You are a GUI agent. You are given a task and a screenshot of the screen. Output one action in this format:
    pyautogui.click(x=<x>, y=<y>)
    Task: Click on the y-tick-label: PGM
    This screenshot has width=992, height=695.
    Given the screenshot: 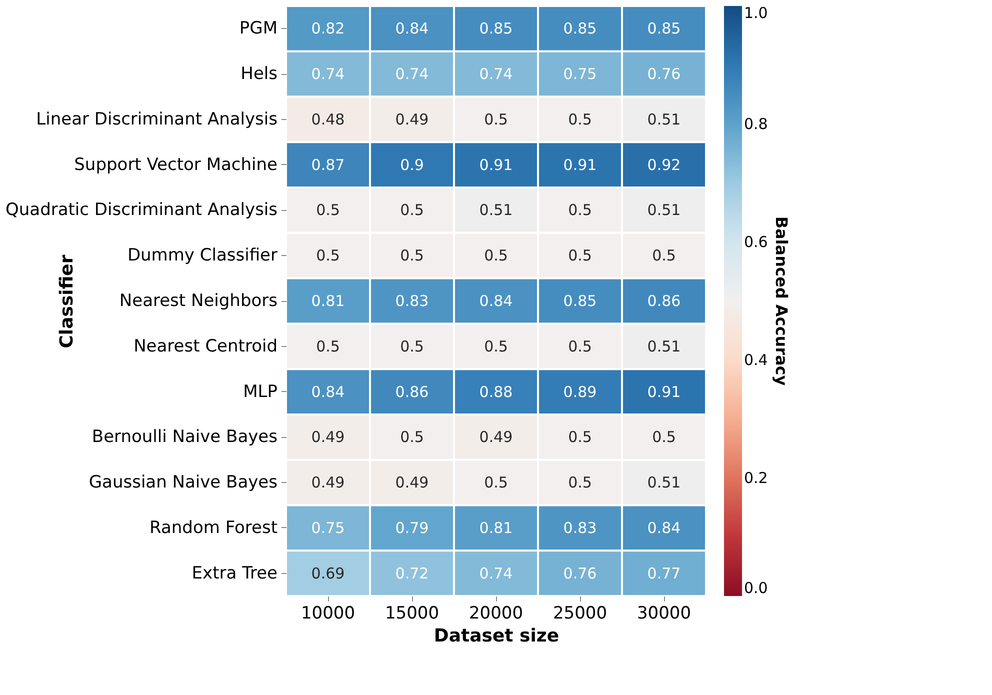 What is the action you would take?
    pyautogui.click(x=258, y=28)
    